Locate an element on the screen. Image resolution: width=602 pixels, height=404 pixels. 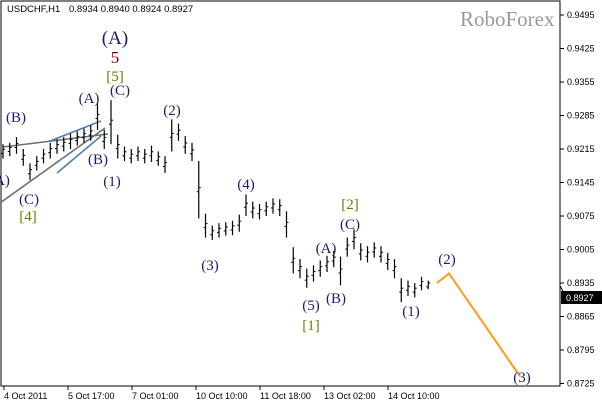
x-tick-label: 5 Oct 17:00 is located at coordinates (91, 396).